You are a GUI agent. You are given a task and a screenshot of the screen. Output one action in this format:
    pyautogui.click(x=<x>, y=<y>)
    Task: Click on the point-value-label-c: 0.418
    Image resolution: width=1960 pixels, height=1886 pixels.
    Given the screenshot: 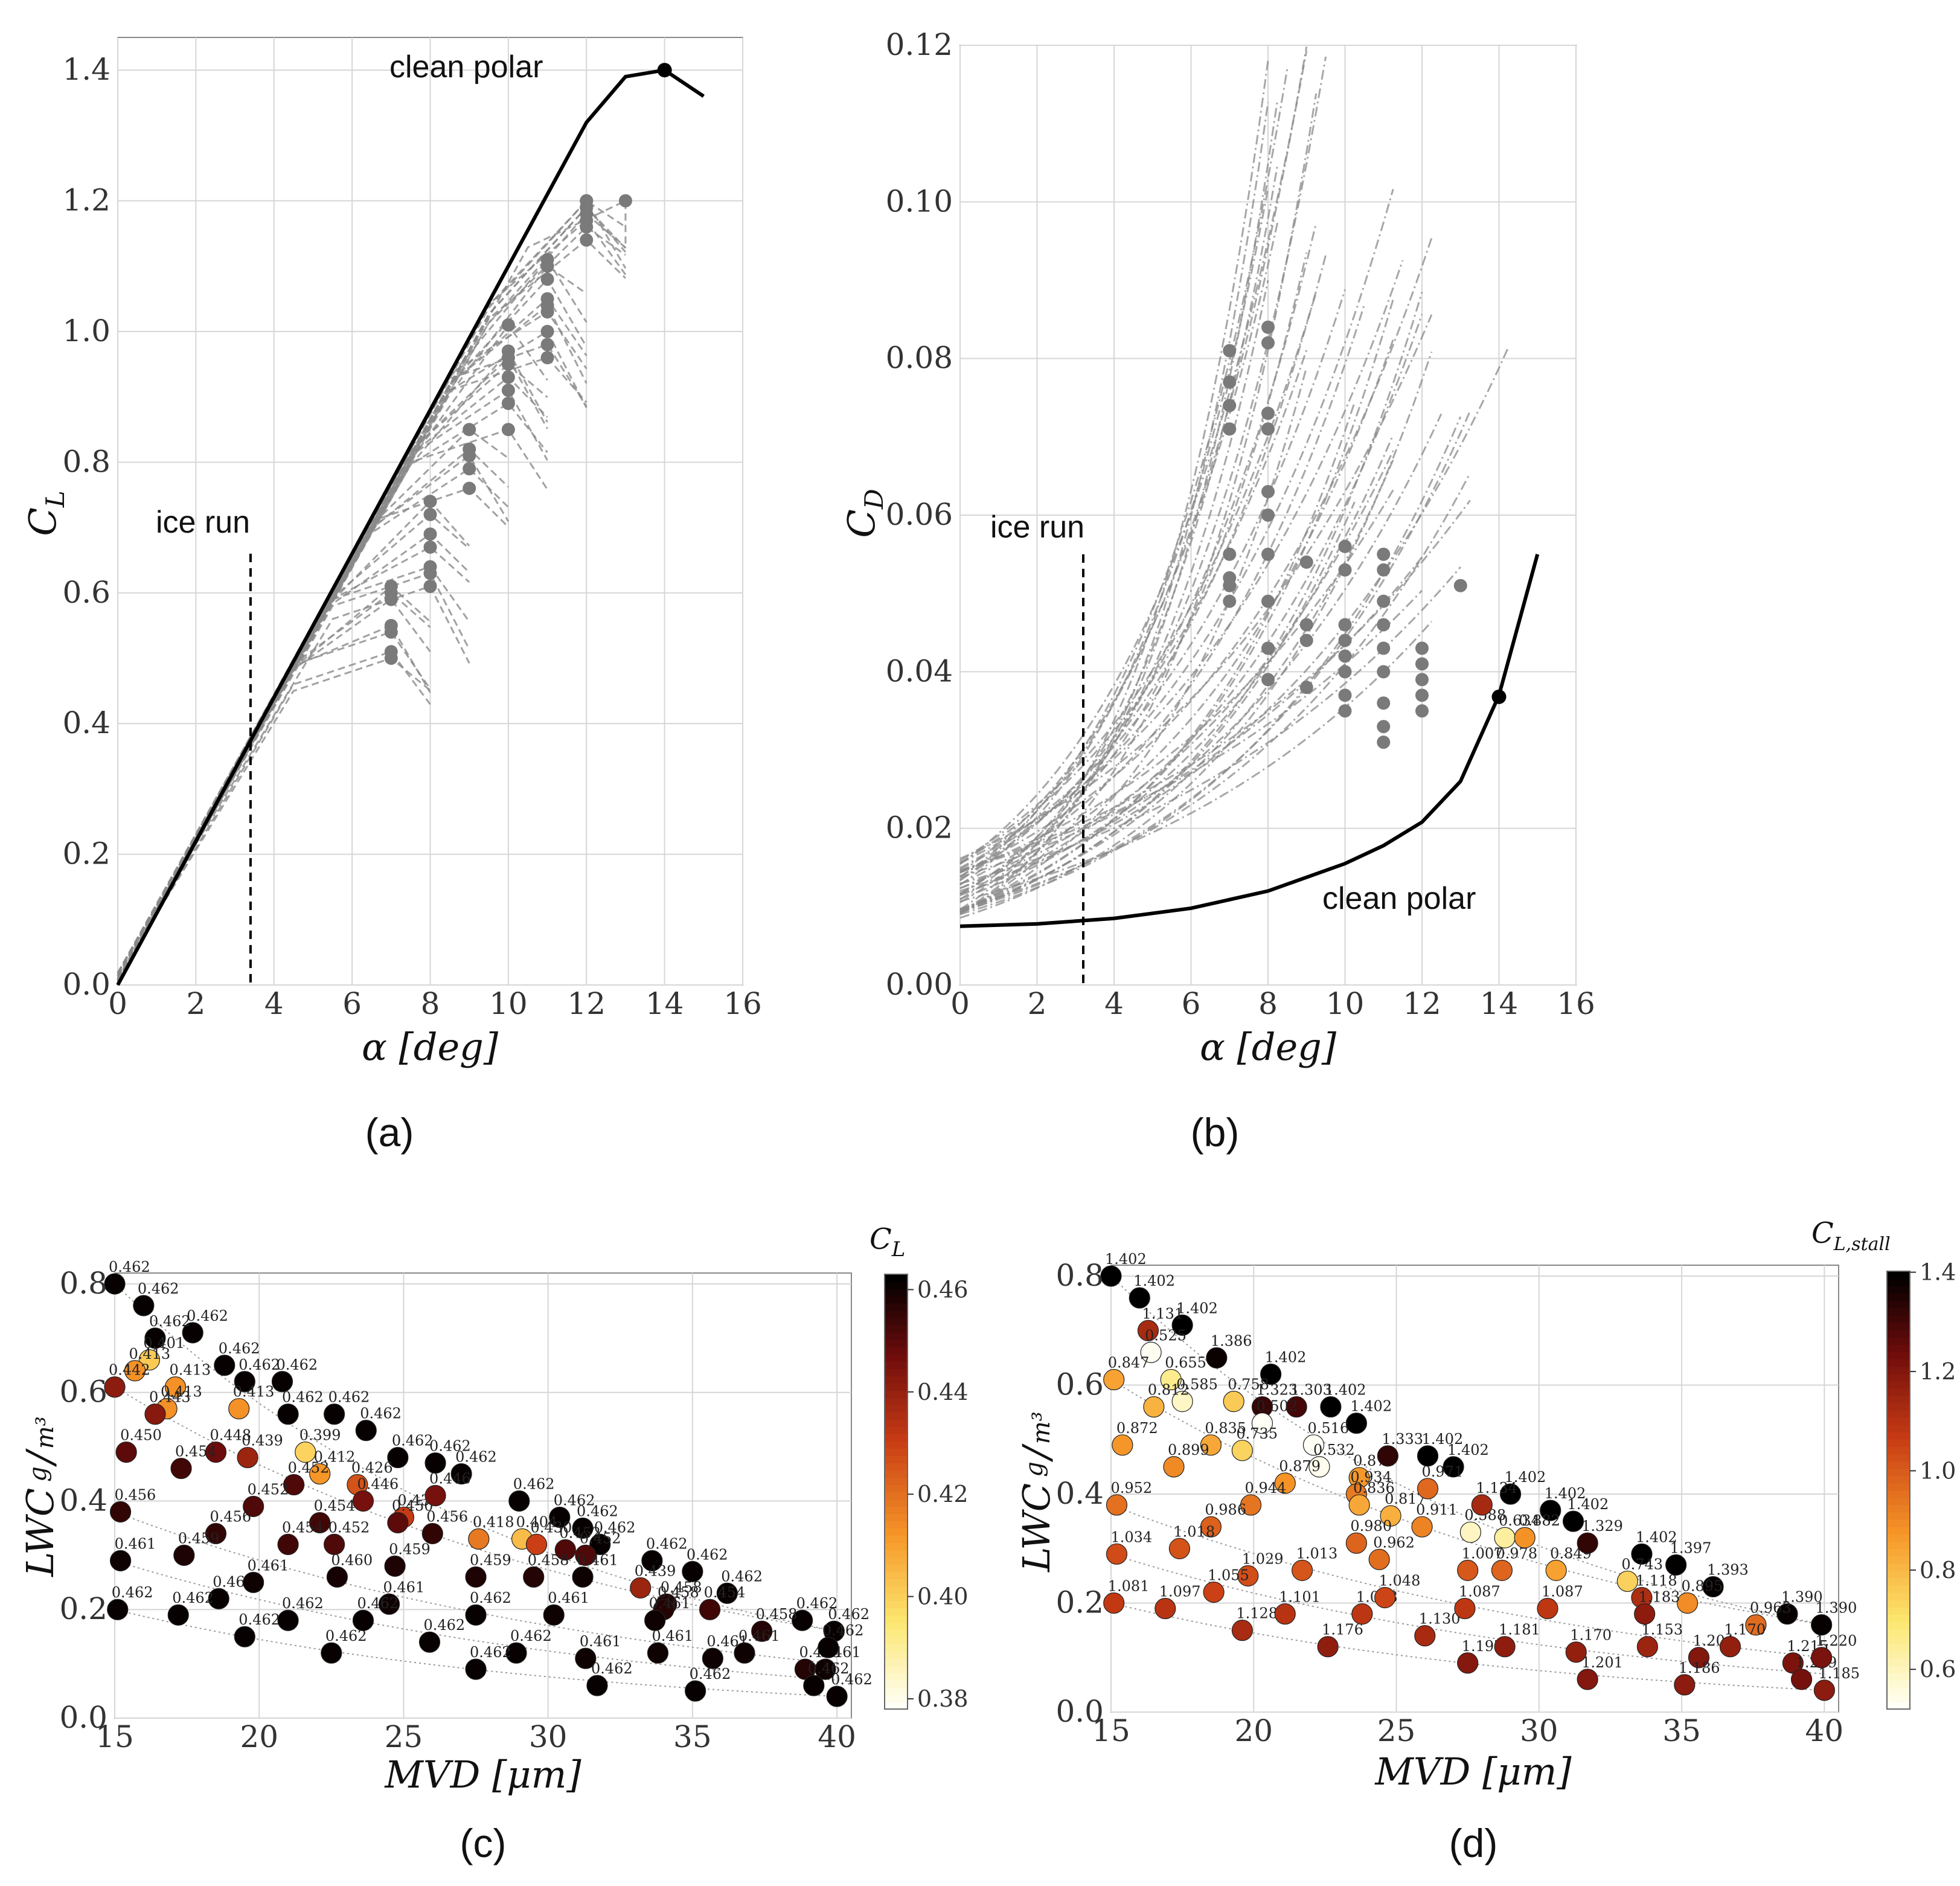 What is the action you would take?
    pyautogui.click(x=493, y=1521)
    